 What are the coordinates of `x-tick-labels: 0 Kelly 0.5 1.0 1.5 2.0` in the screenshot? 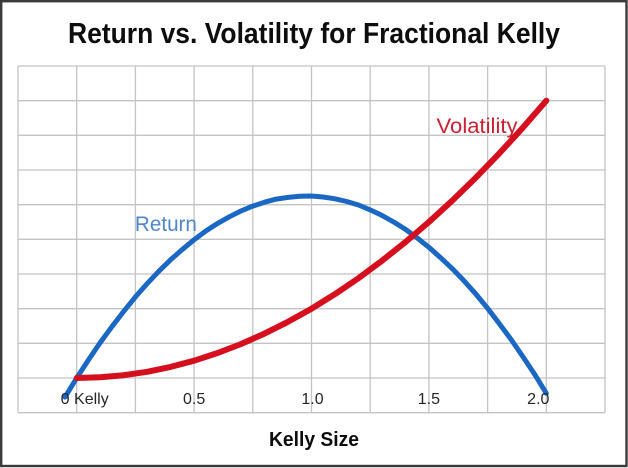 It's located at (305, 399).